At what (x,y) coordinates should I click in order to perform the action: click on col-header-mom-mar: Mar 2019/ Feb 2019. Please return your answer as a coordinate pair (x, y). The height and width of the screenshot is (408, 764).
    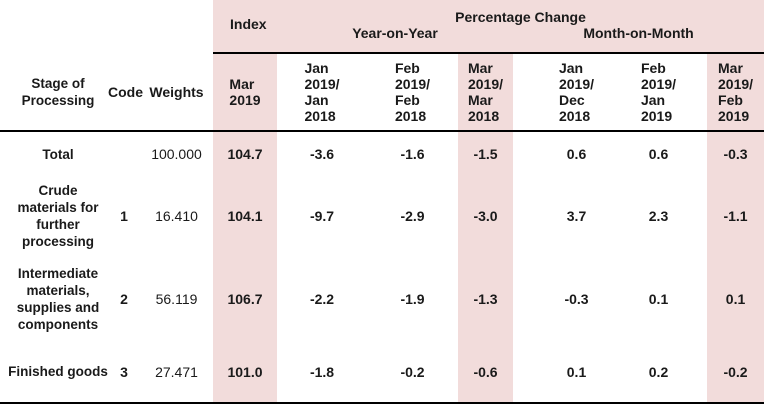
    Looking at the image, I should click on (735, 92).